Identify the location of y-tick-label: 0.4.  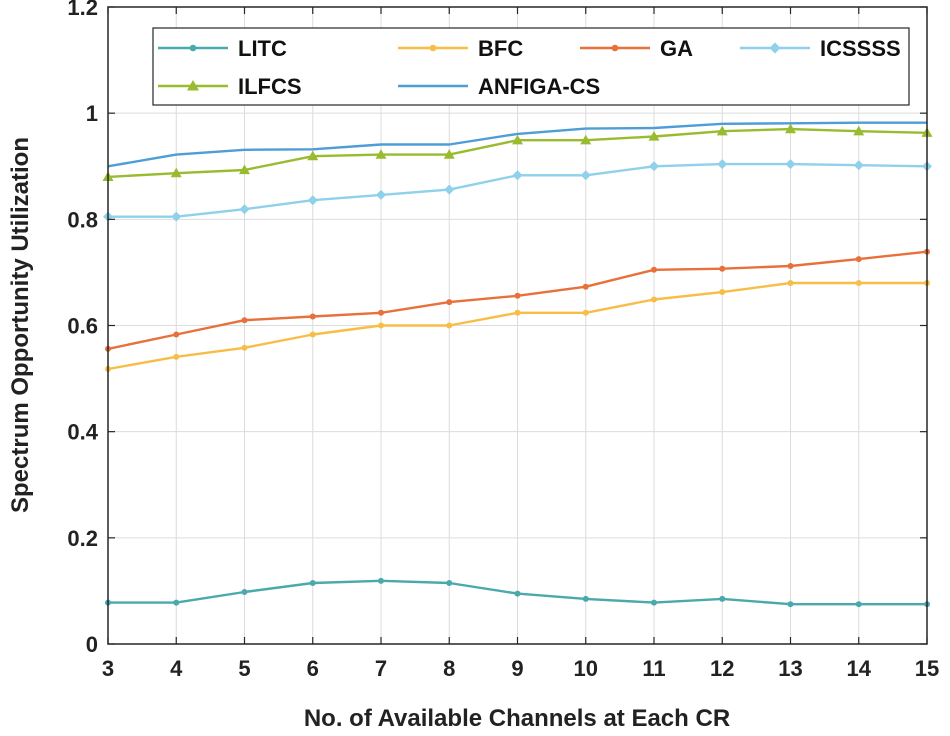
(82, 432).